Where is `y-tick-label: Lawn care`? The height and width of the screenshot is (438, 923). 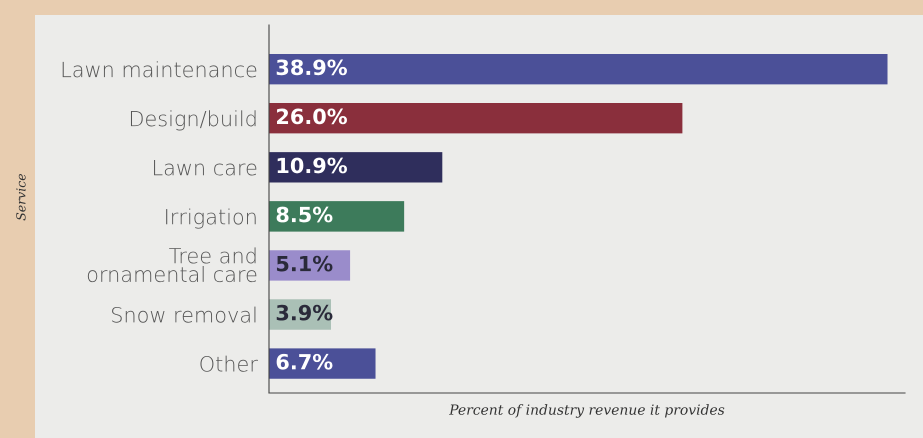
y-tick-label: Lawn care is located at coordinates (205, 168).